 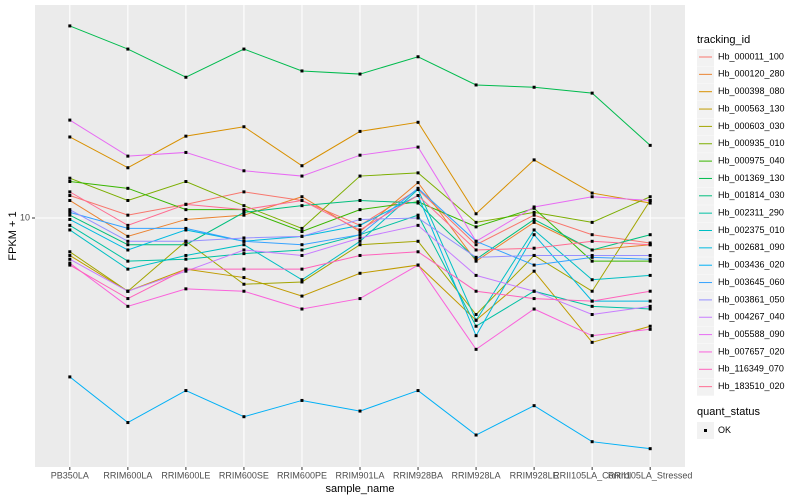 What do you see at coordinates (751, 334) in the screenshot?
I see `legend-label: Hb_005588_090` at bounding box center [751, 334].